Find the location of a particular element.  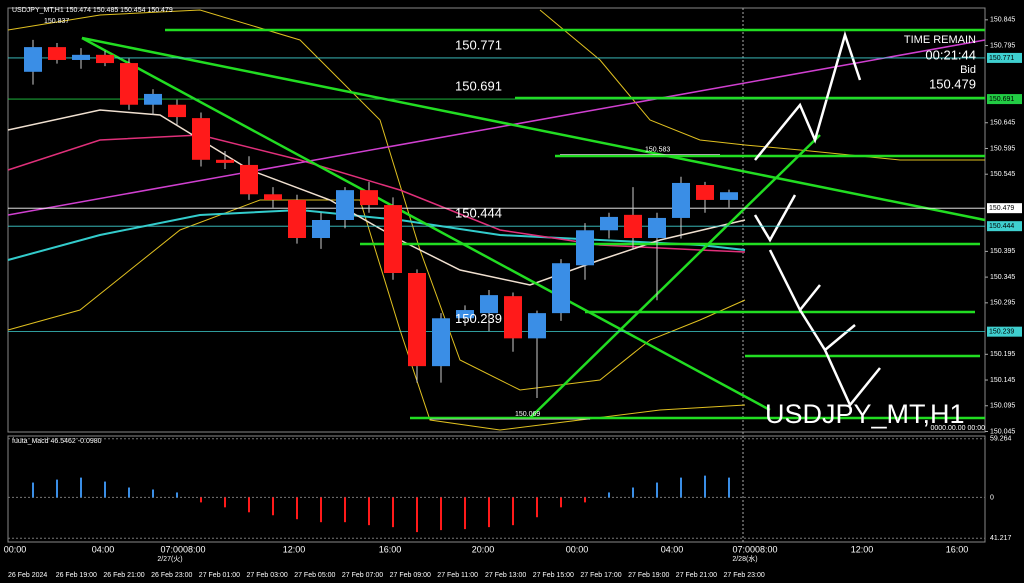

level-label: 150.691 is located at coordinates (1001, 99).